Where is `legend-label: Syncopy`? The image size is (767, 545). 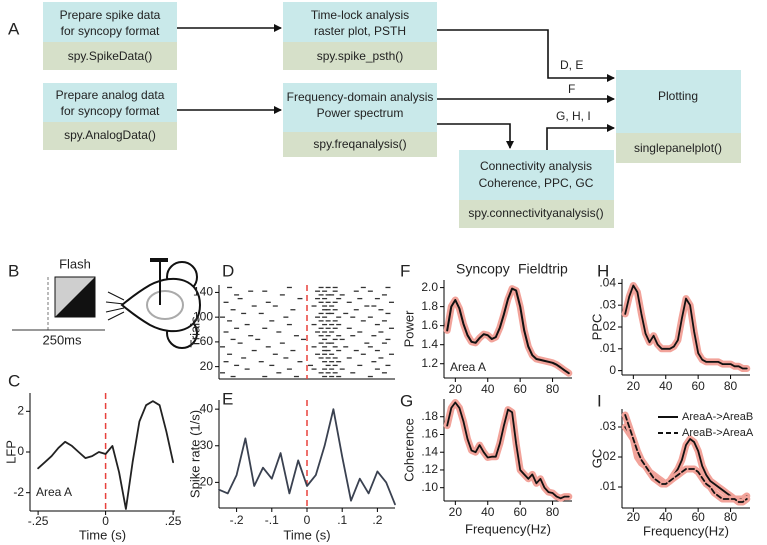 legend-label: Syncopy is located at coordinates (483, 269).